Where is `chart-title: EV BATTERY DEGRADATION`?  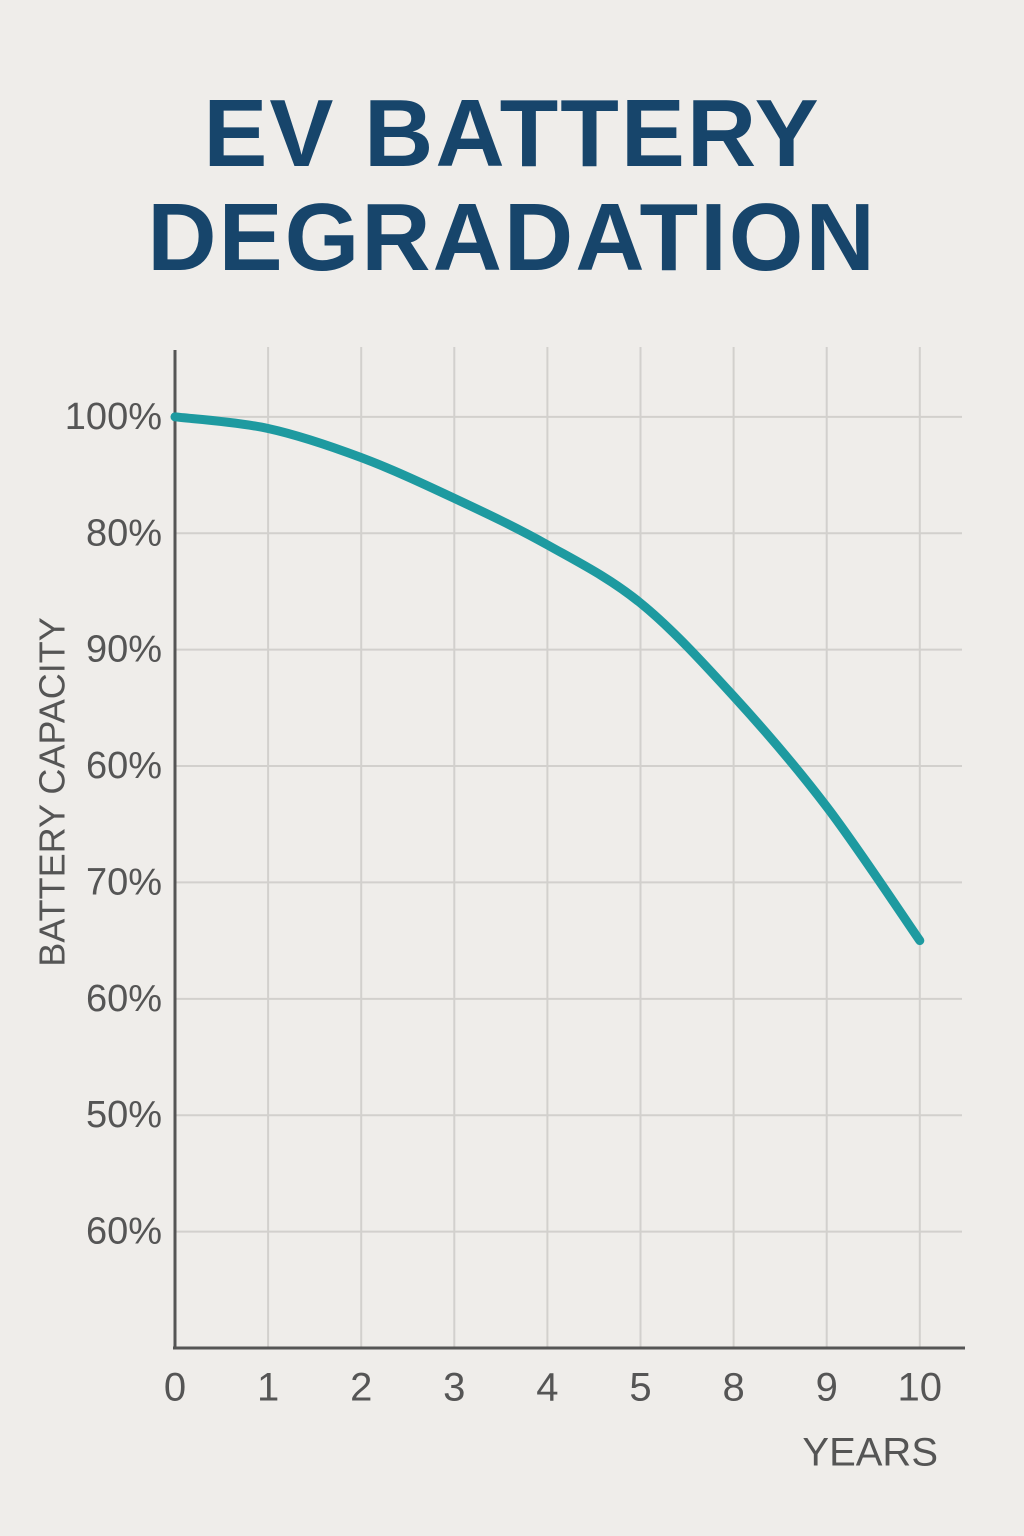 chart-title: EV BATTERY DEGRADATION is located at coordinates (512, 185).